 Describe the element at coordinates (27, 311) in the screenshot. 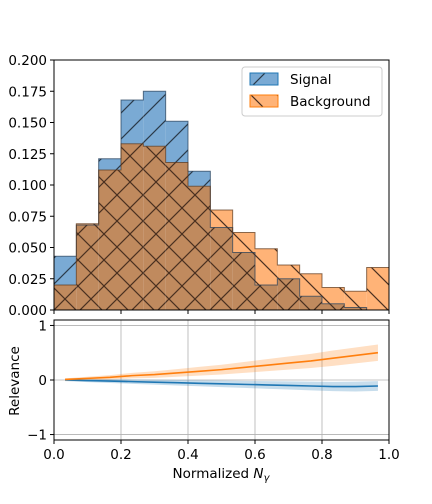

I see `top-y-tick-label: 0.000` at that location.